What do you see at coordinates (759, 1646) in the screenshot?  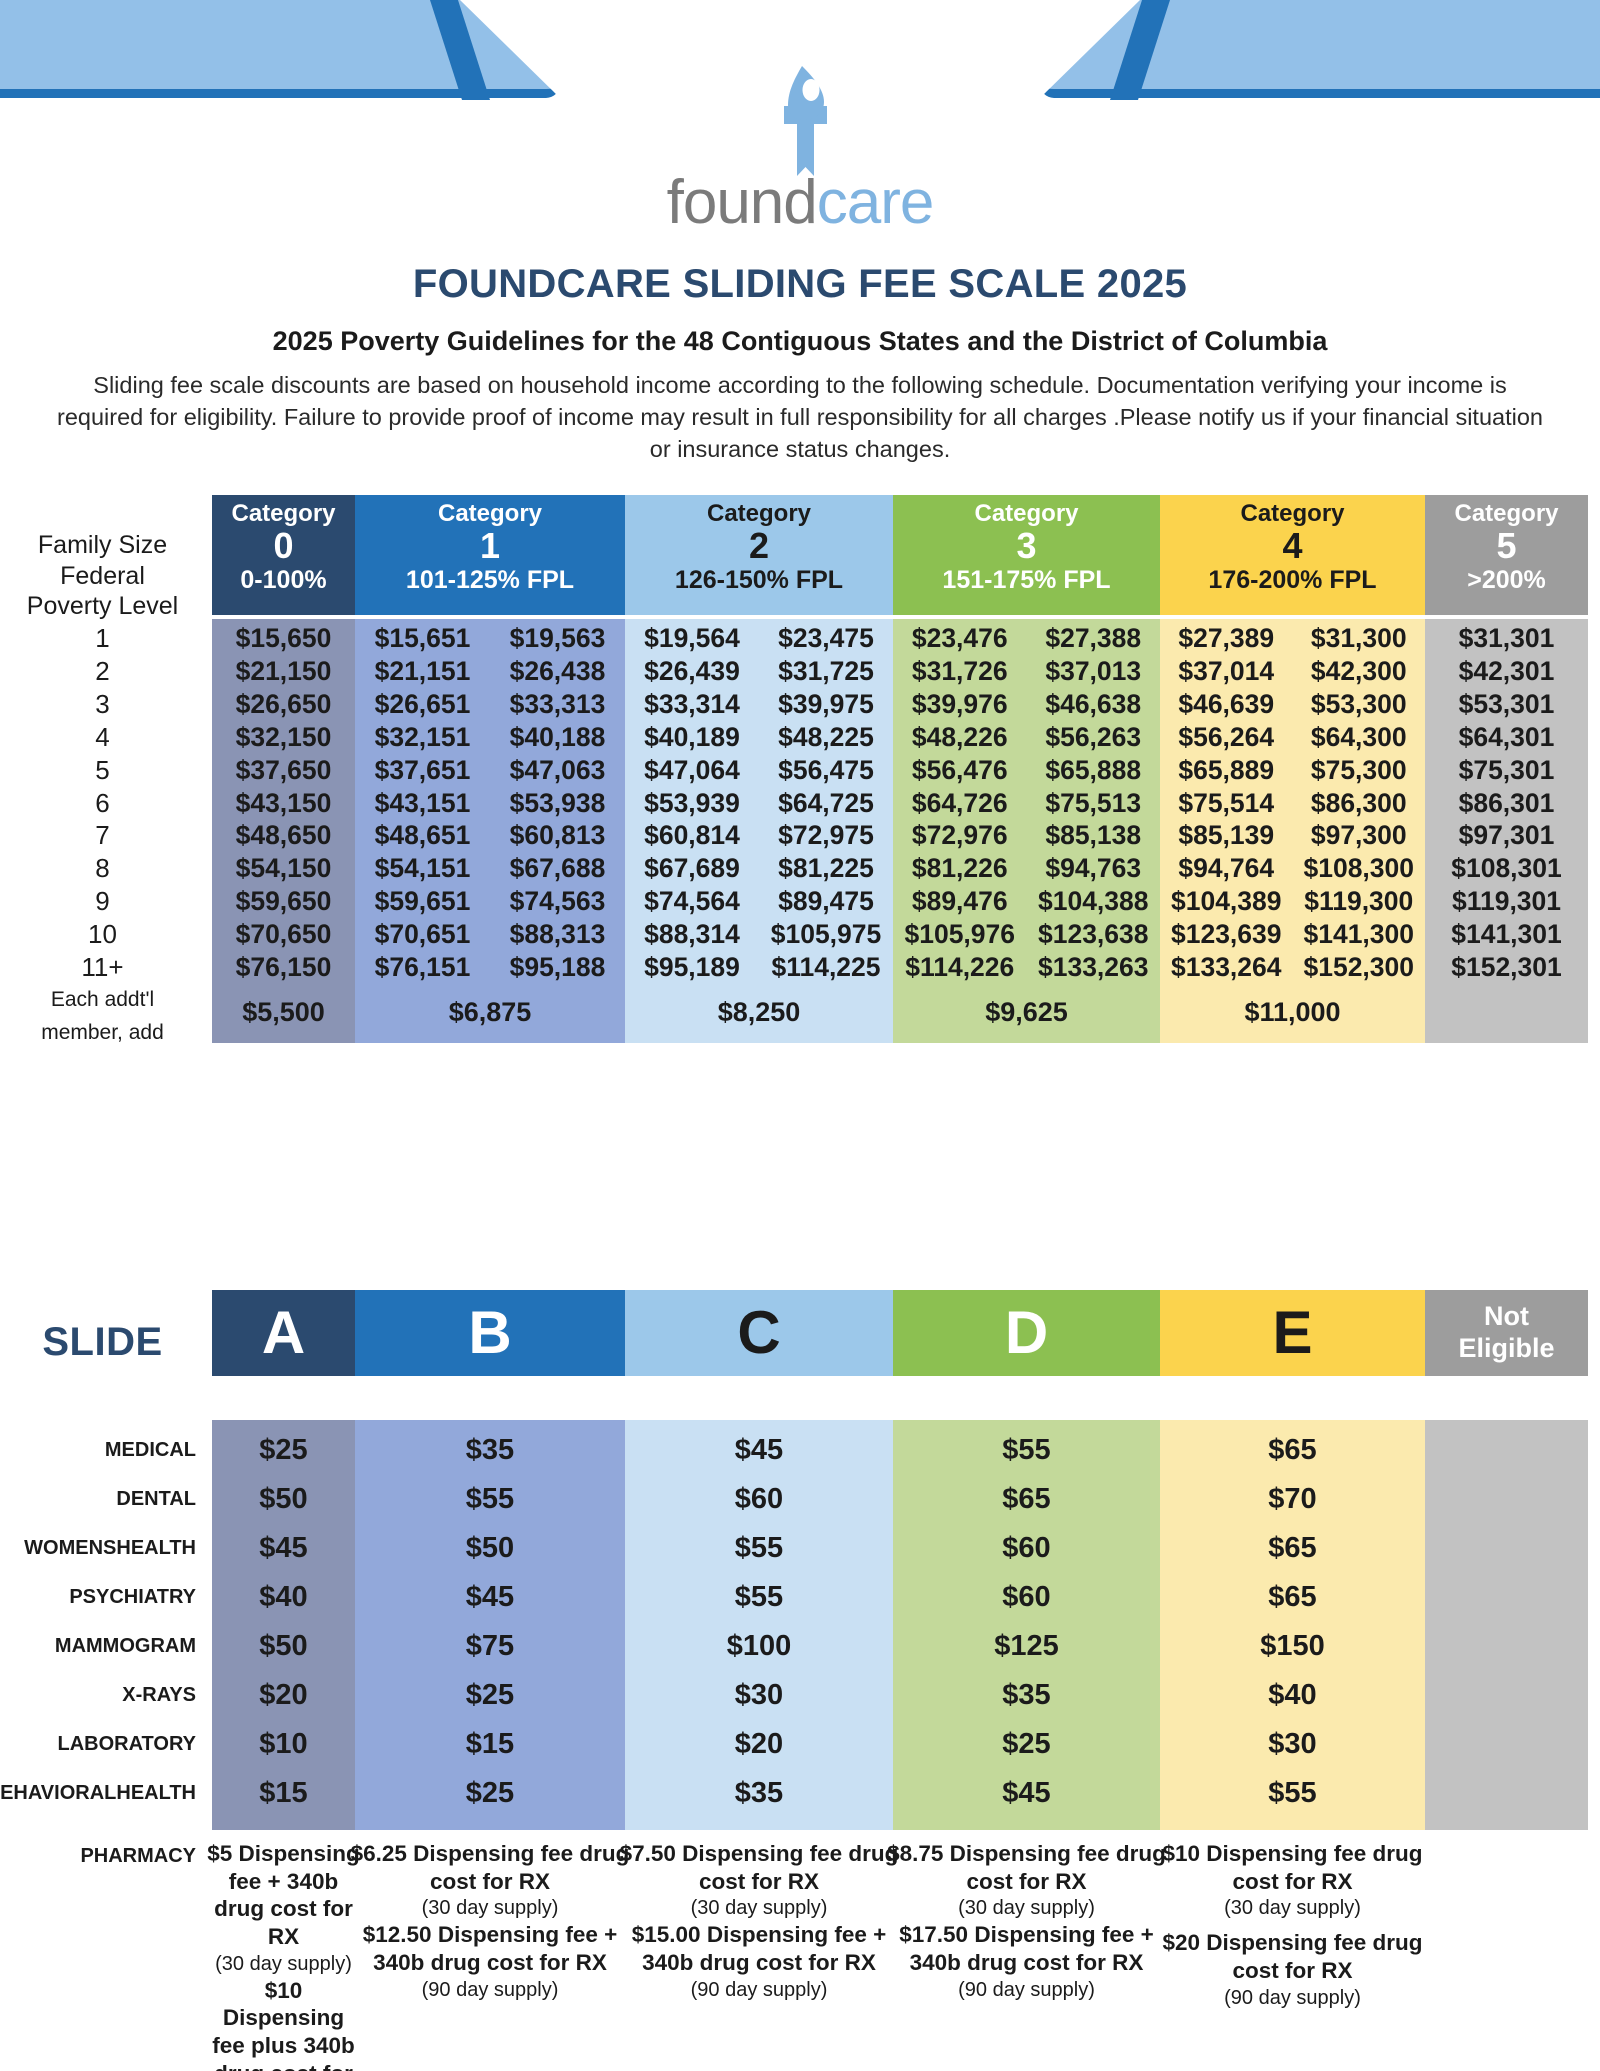 I see `service-fee-value: $100` at bounding box center [759, 1646].